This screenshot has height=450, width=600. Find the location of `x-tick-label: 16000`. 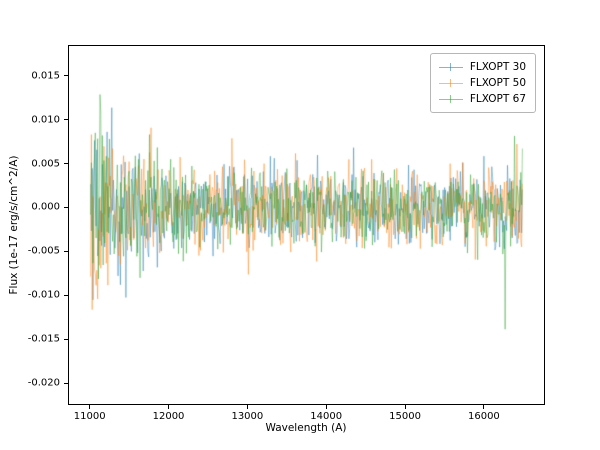

x-tick-label: 16000 is located at coordinates (483, 416).